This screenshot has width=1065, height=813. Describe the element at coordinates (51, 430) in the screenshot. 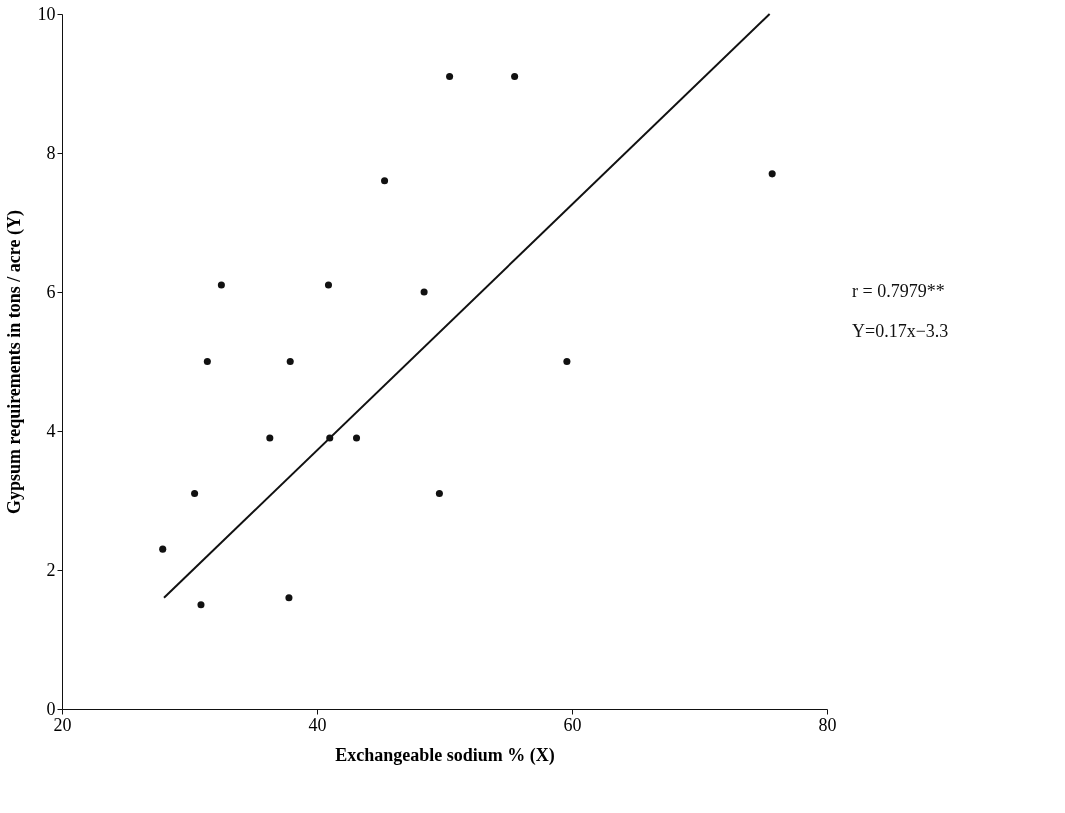

I see `y-tick-label: 4` at that location.